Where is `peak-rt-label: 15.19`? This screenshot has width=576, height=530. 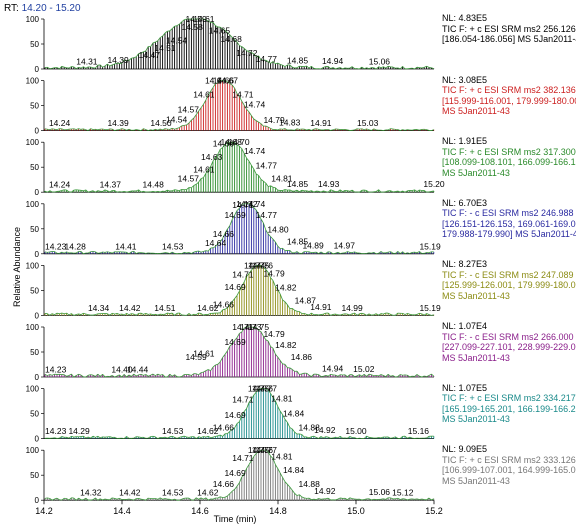 peak-rt-label: 15.19 is located at coordinates (430, 308).